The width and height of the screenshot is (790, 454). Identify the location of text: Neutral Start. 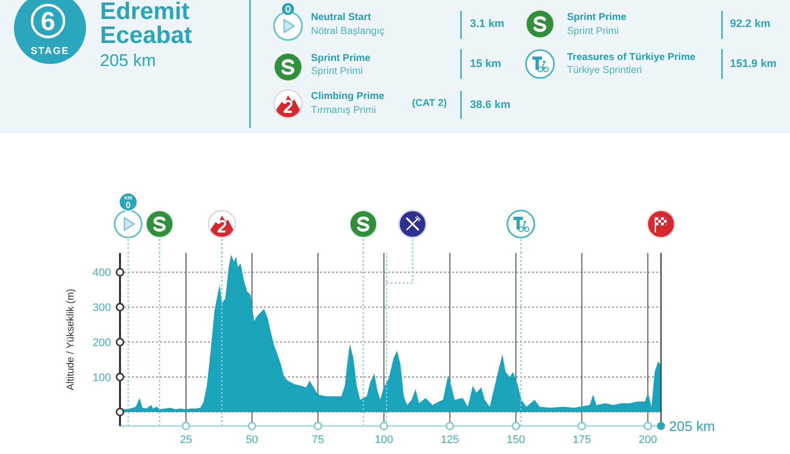
(341, 18).